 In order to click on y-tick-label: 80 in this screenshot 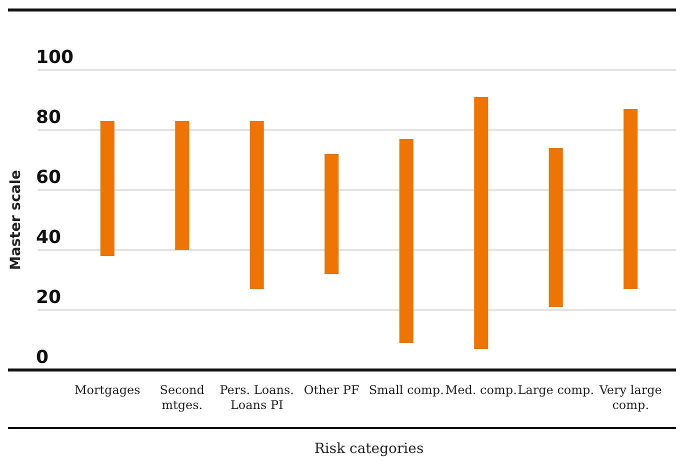, I will do `click(49, 117)`.